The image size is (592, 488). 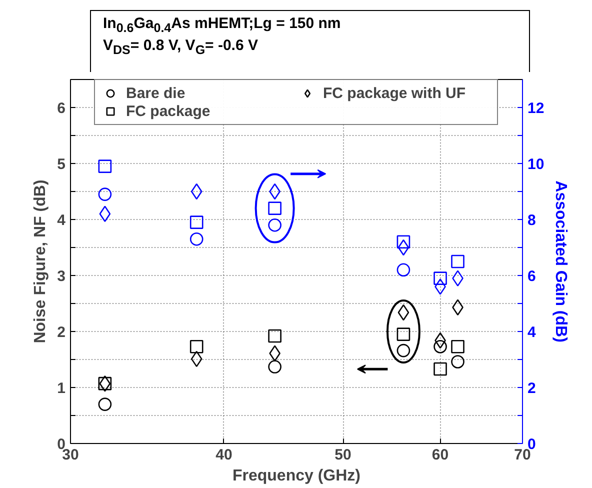 What do you see at coordinates (532, 220) in the screenshot?
I see `y2-tick-label: 8` at bounding box center [532, 220].